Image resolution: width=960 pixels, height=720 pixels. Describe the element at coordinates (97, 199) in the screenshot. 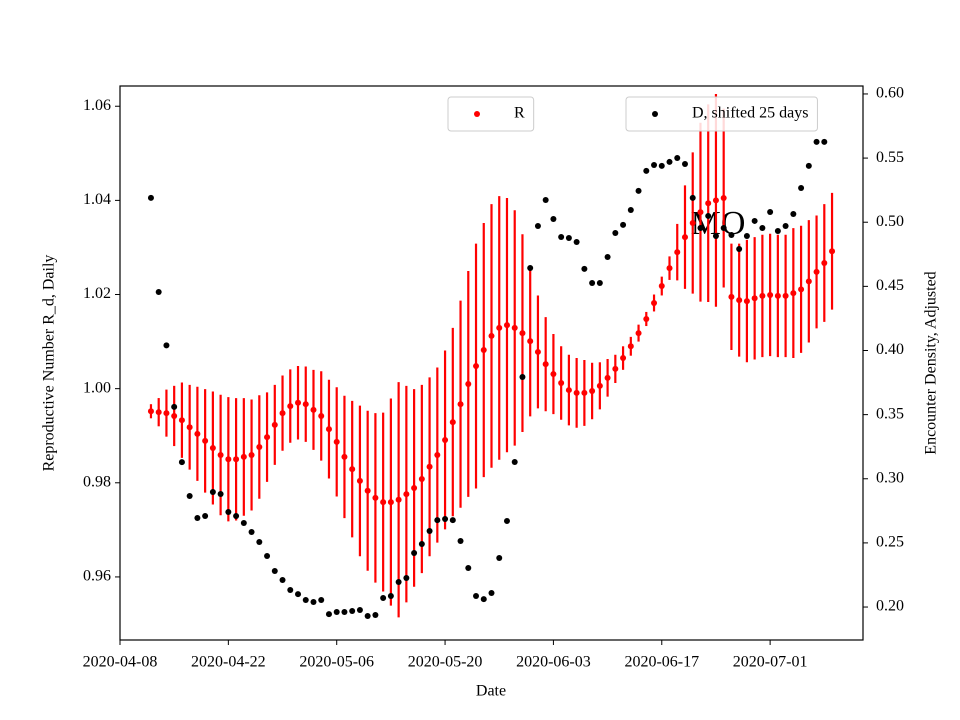

I see `y-tick-label: 1.04` at that location.